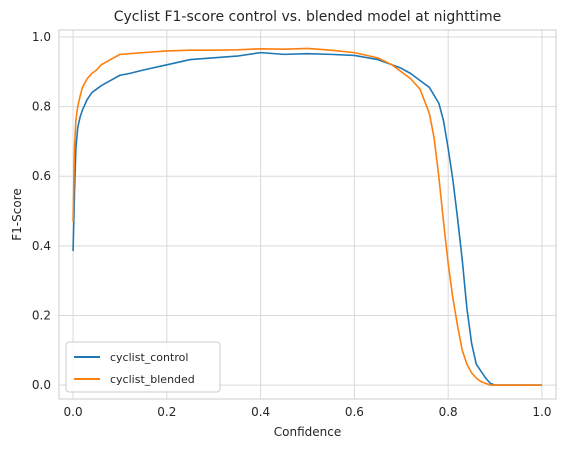 The image size is (564, 453). What do you see at coordinates (354, 412) in the screenshot?
I see `x-tick-label: 0.6` at bounding box center [354, 412].